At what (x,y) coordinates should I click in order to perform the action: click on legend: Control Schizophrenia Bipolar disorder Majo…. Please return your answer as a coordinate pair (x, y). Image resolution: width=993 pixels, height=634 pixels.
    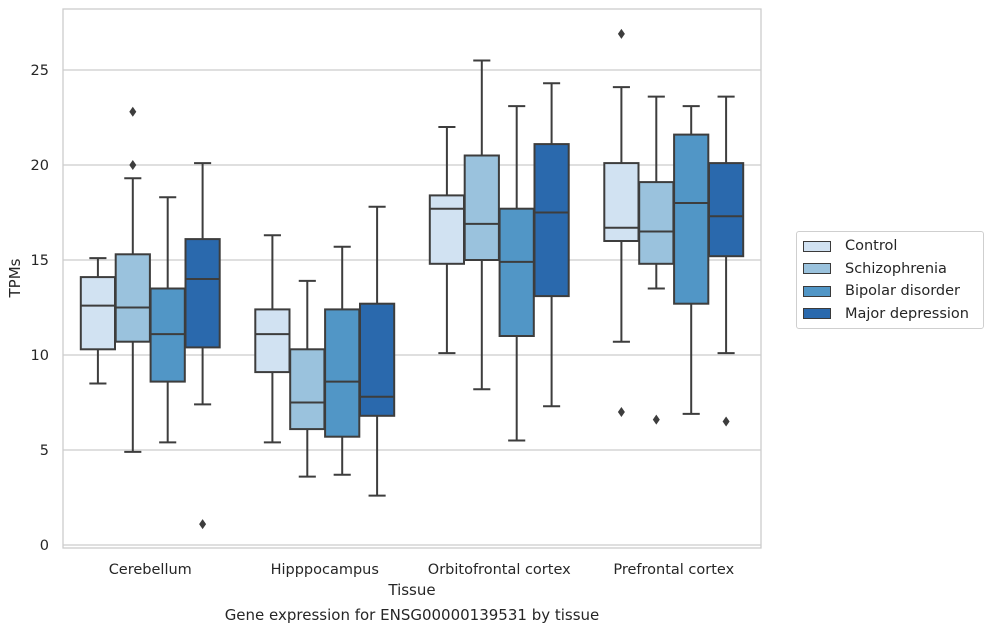
    Looking at the image, I should click on (890, 280).